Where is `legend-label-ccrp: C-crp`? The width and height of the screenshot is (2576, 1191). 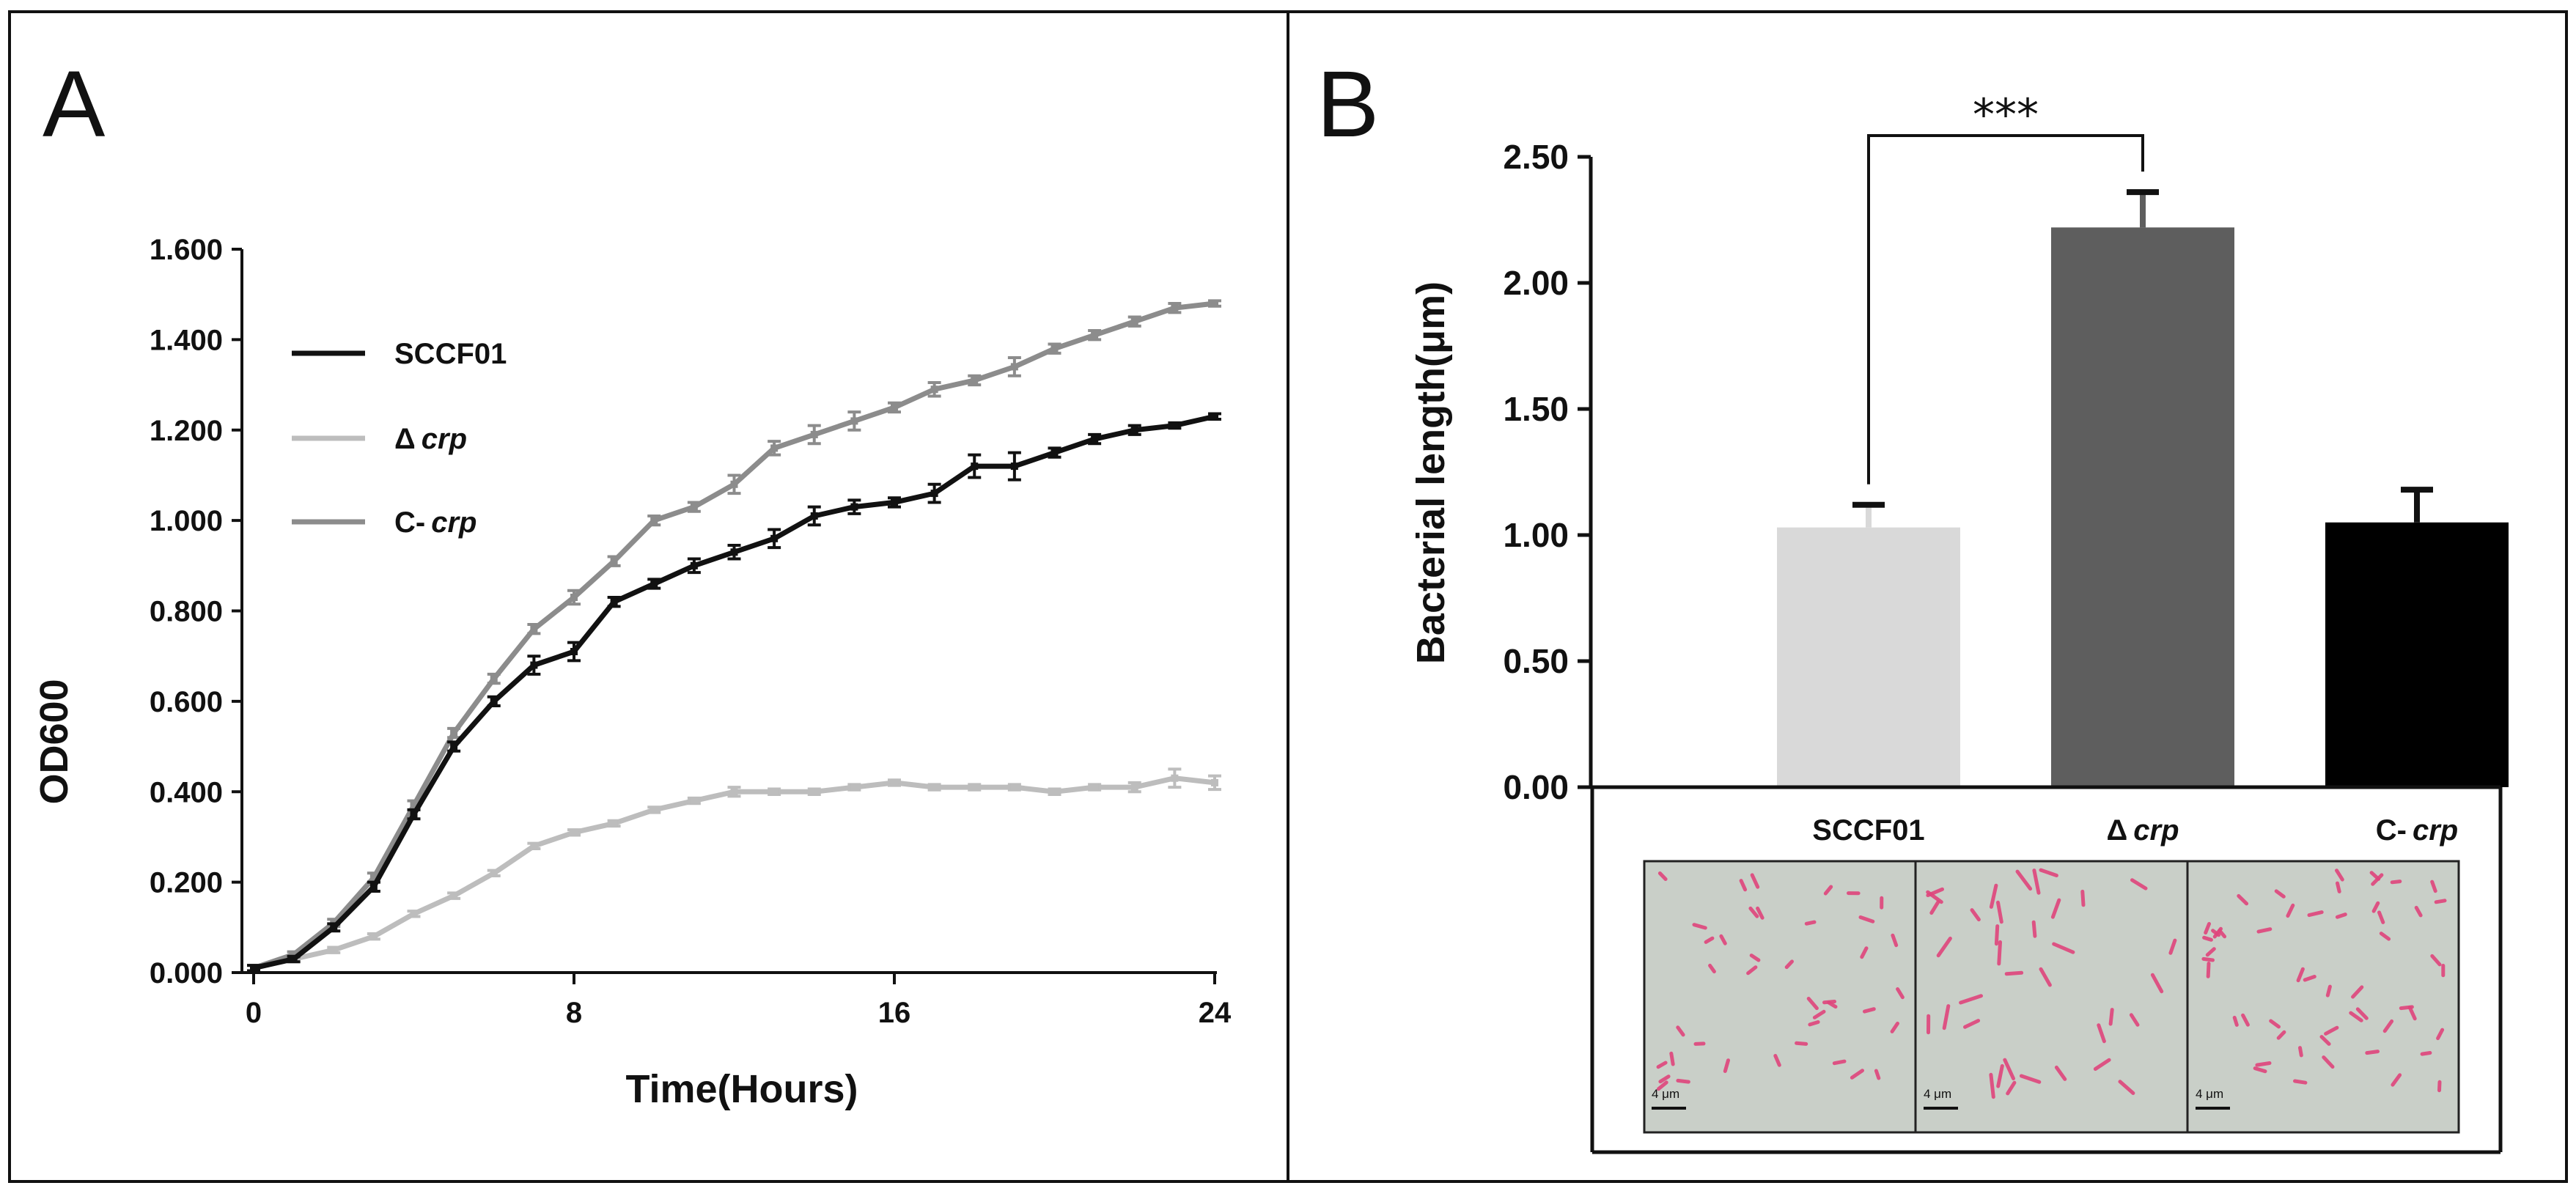 legend-label-ccrp: C-crp is located at coordinates (435, 522).